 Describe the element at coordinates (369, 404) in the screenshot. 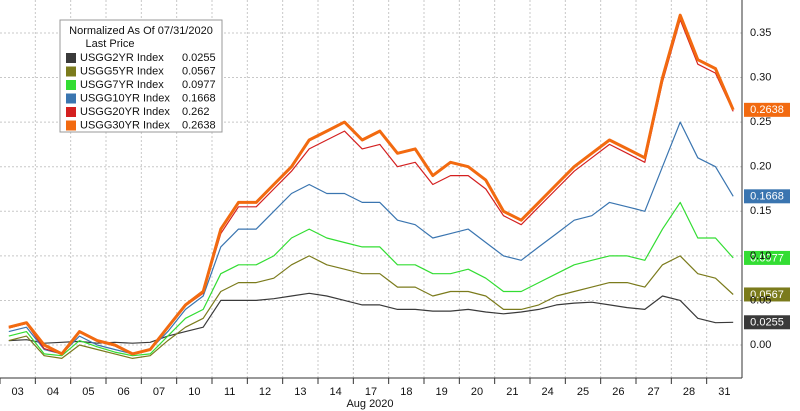

I see `x-axis-label: Aug 2020` at that location.